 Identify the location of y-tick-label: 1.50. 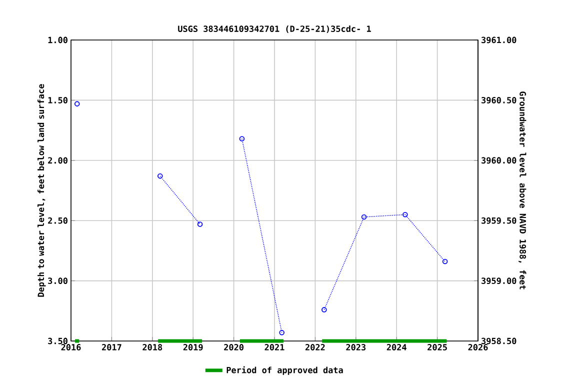
(58, 100).